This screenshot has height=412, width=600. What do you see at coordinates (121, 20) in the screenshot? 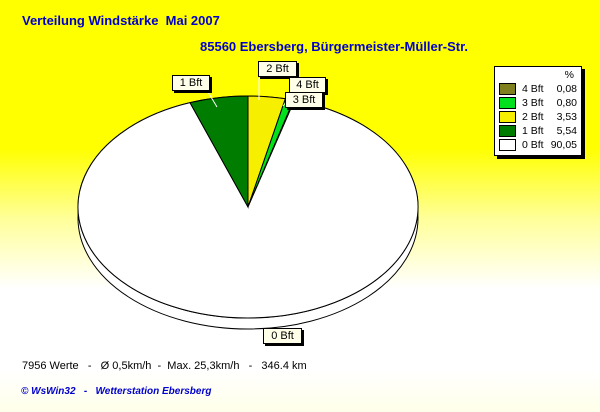
I see `chart-title: Verteilung Windstärke Mai 2007` at bounding box center [121, 20].